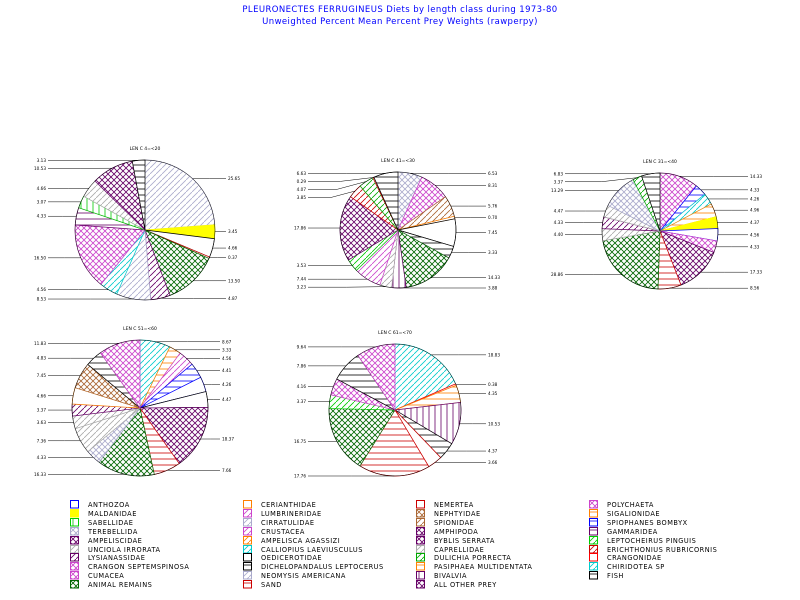 This screenshot has height=600, width=800. Describe the element at coordinates (109, 505) in the screenshot. I see `legend-label: ANTHOZOA` at that location.